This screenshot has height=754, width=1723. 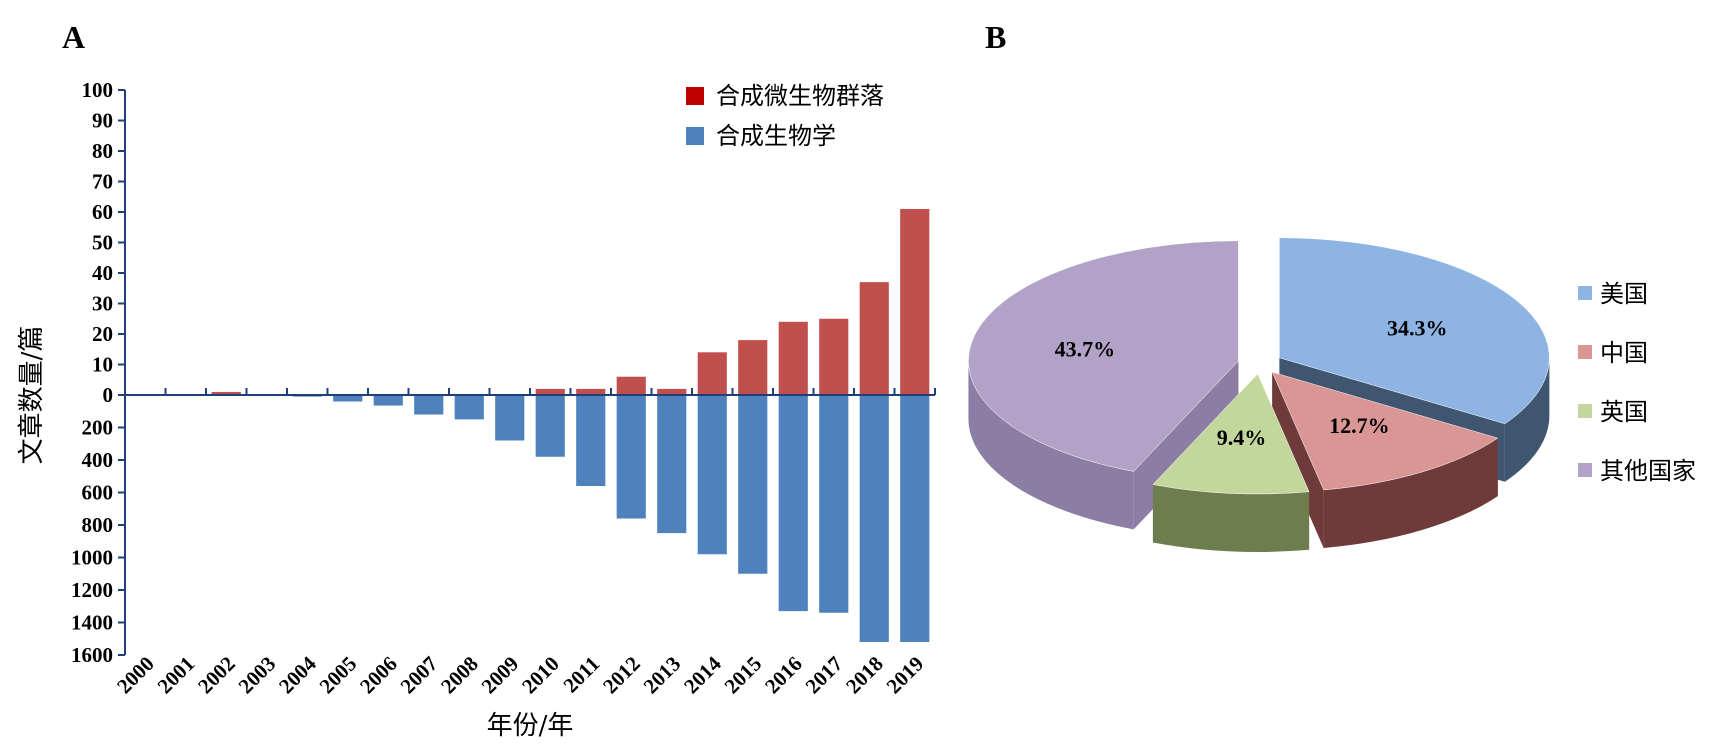 What do you see at coordinates (672, 391) in the screenshot?
I see `bar-microbial-community-2013` at bounding box center [672, 391].